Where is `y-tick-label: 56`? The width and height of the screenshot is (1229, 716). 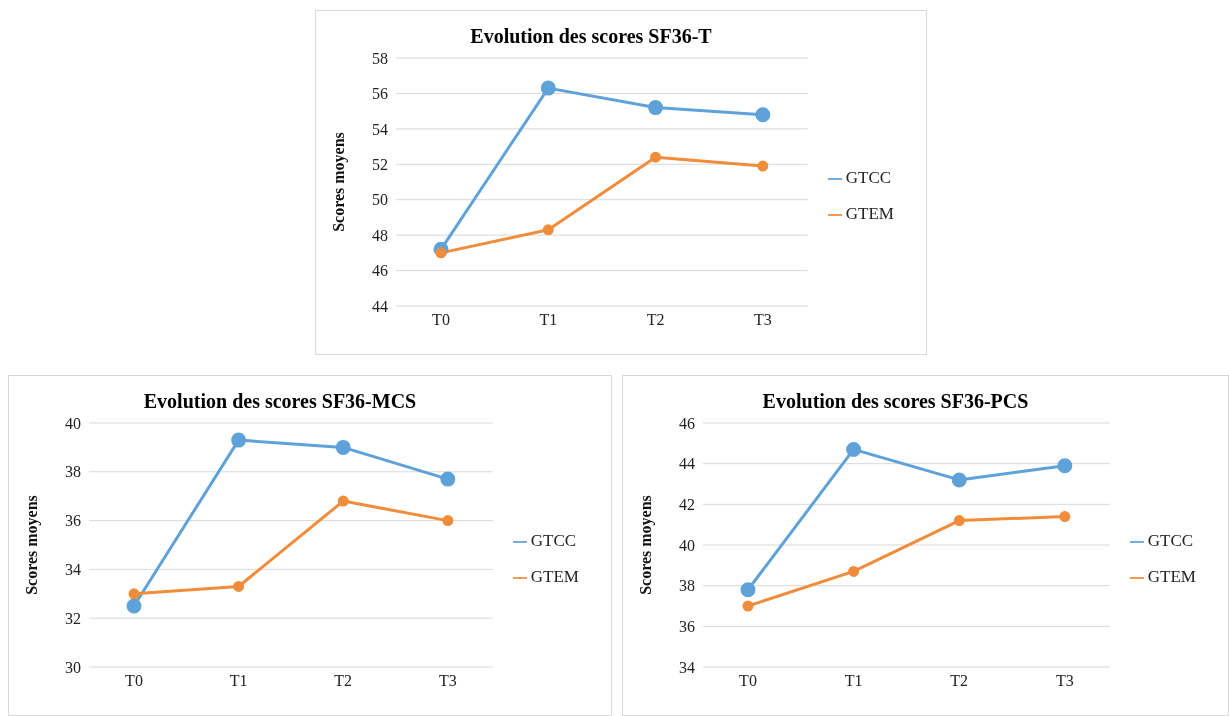
y-tick-label: 56 is located at coordinates (380, 94).